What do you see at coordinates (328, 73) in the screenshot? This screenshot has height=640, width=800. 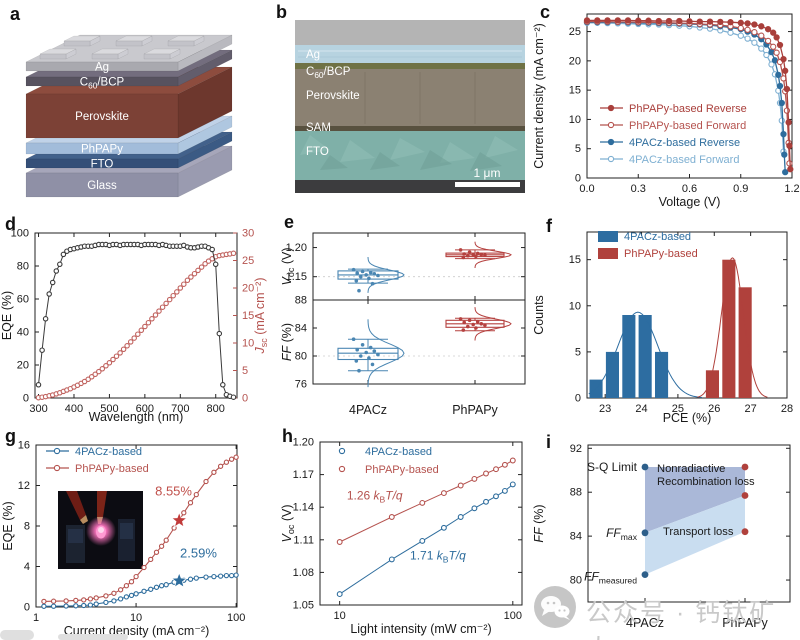 I see `svg-text: C60/BCP` at bounding box center [328, 73].